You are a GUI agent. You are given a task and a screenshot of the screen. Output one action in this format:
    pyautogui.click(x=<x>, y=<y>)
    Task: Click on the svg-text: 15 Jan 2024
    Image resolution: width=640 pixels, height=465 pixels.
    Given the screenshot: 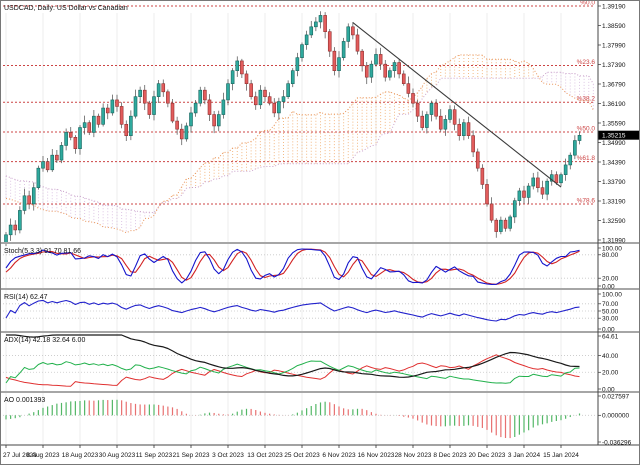 What is the action you would take?
    pyautogui.click(x=561, y=455)
    